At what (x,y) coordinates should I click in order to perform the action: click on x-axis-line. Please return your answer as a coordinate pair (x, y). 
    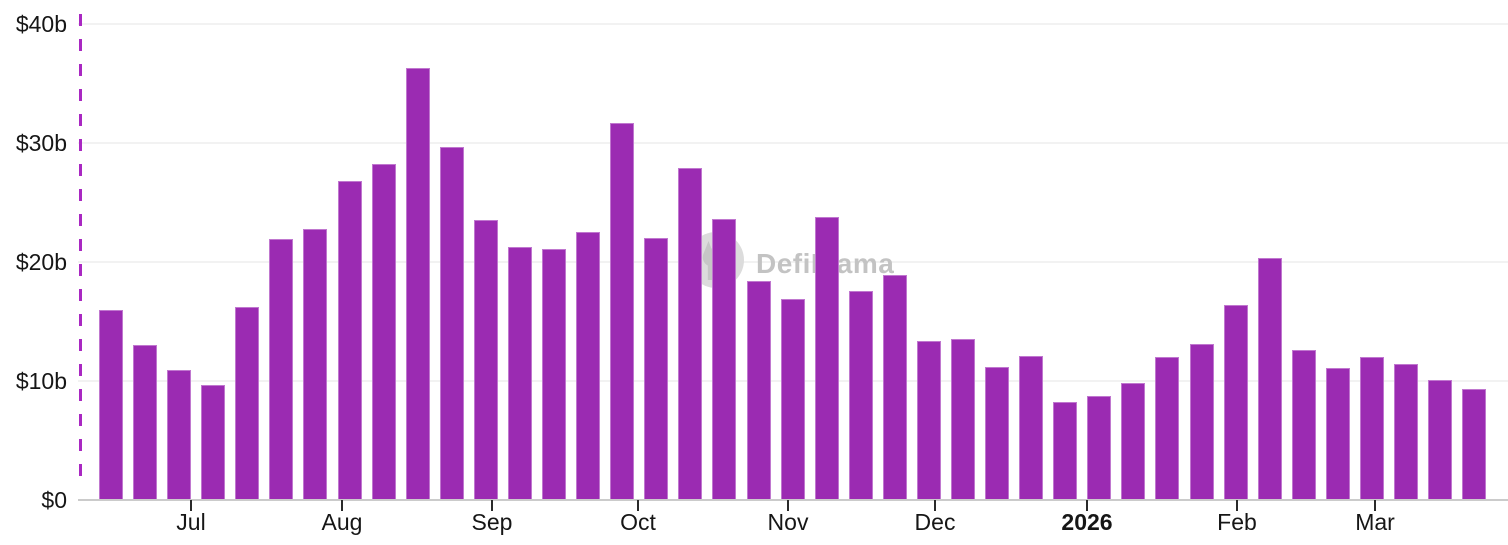
    Looking at the image, I should click on (793, 500).